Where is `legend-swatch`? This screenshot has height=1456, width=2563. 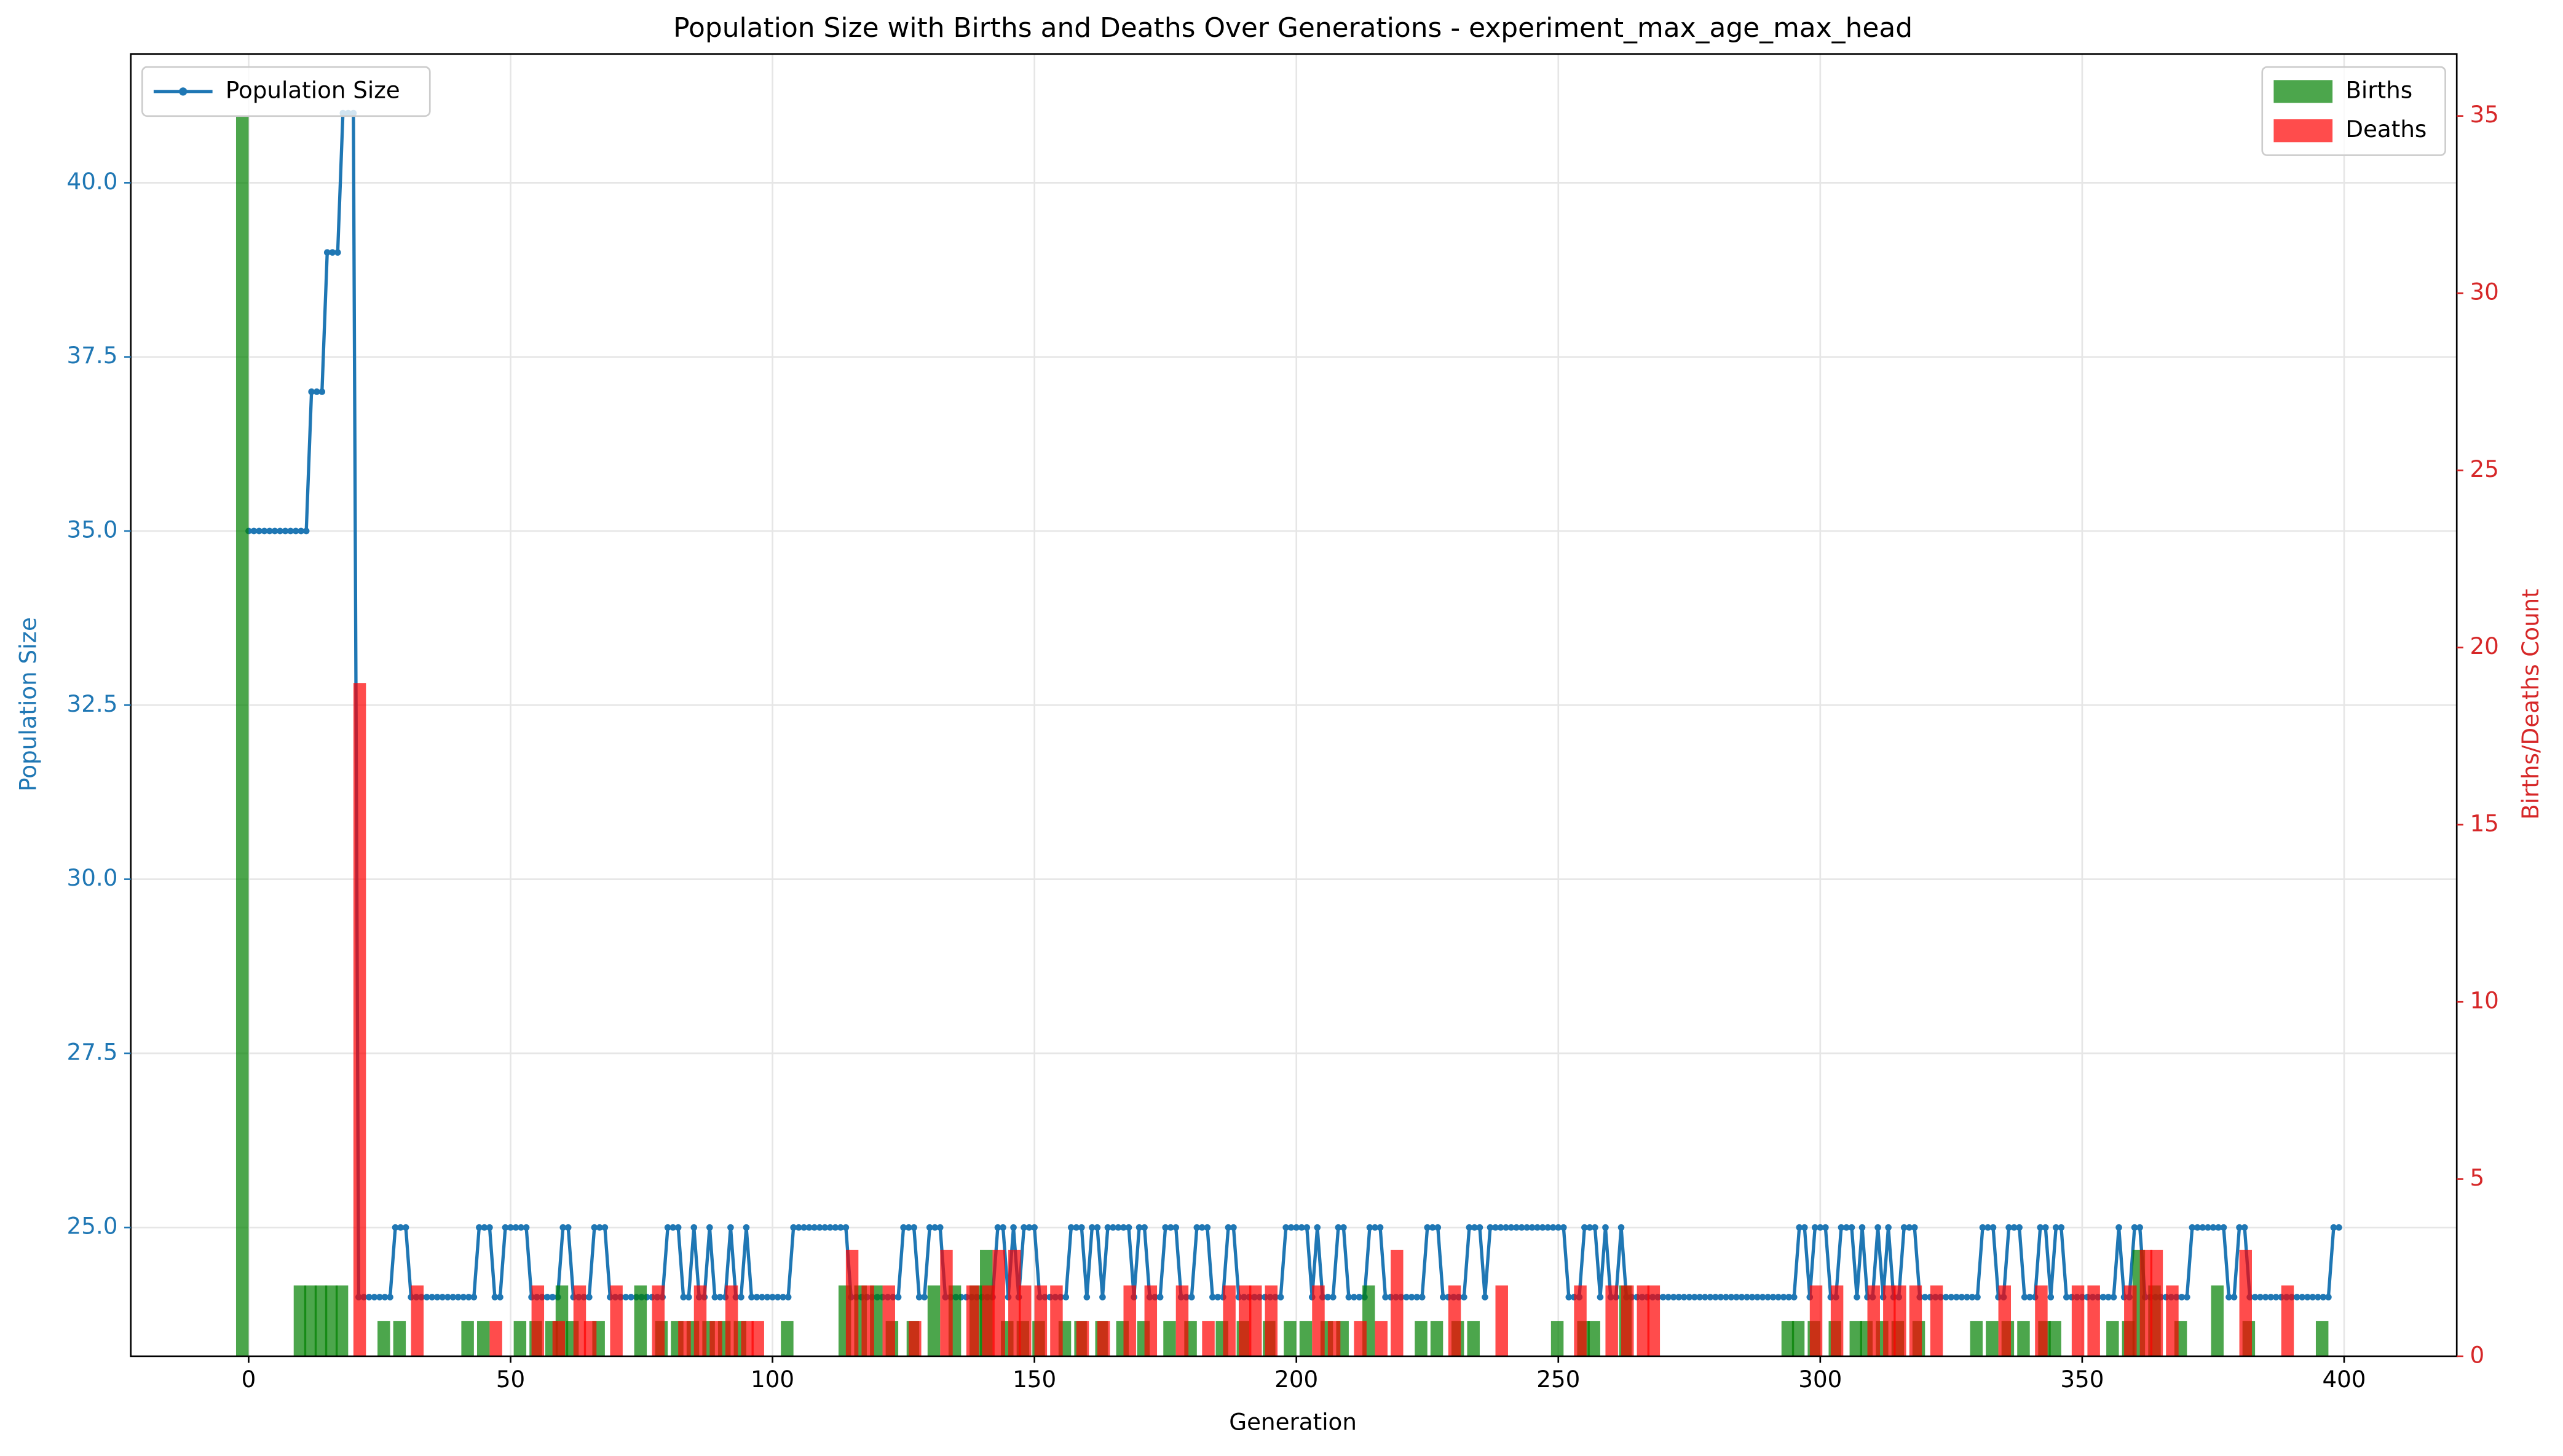
legend-swatch is located at coordinates (2303, 91).